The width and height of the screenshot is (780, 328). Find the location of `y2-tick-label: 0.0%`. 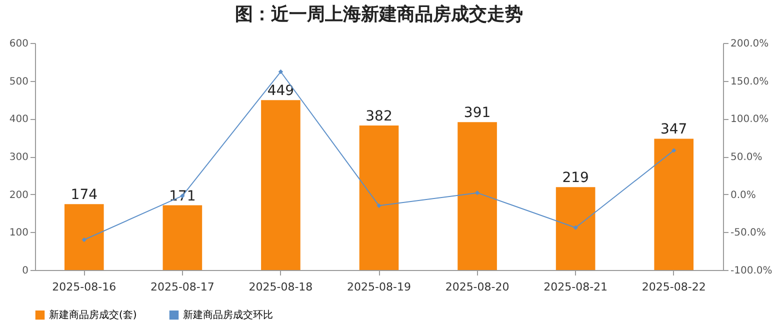

y2-tick-label: 0.0% is located at coordinates (743, 195).